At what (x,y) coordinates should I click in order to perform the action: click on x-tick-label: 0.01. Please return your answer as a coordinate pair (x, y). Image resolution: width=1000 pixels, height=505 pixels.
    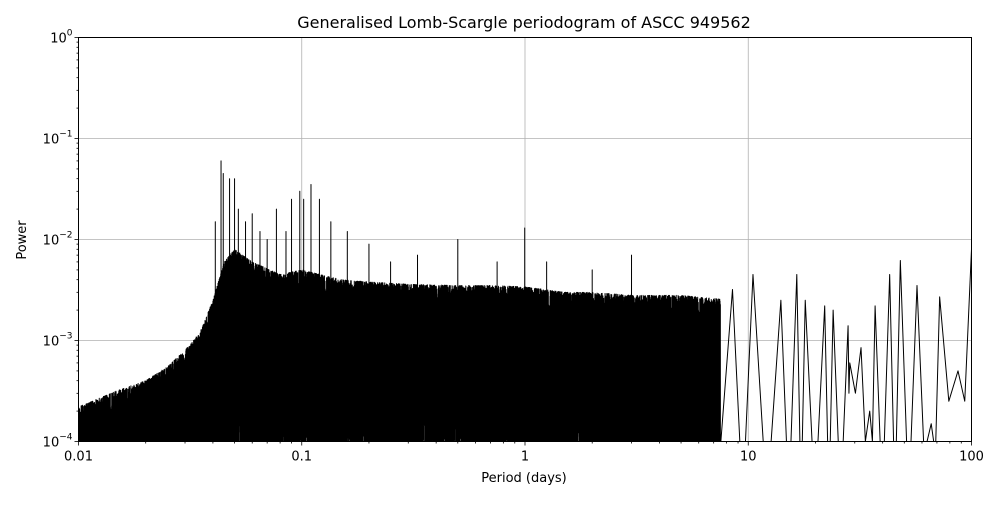
    Looking at the image, I should click on (78, 457).